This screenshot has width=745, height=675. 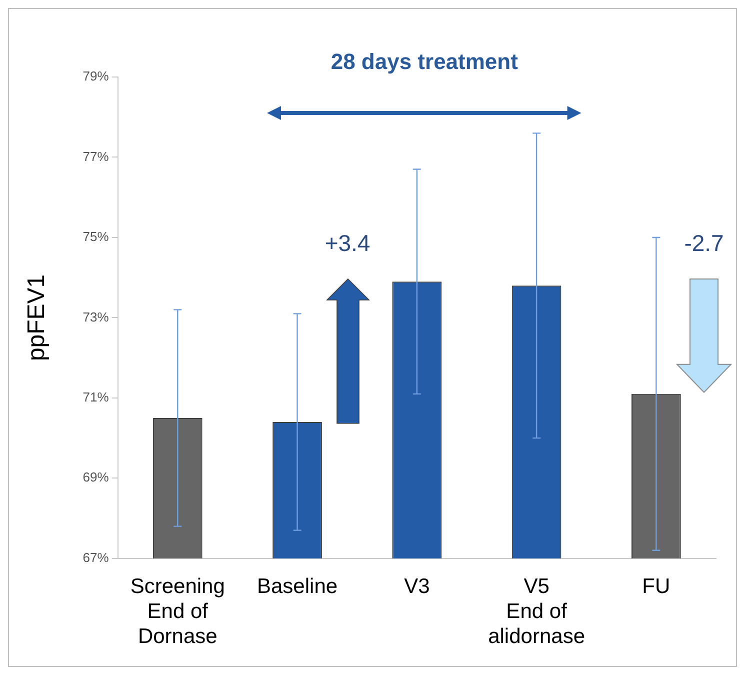 What do you see at coordinates (96, 397) in the screenshot?
I see `y-tick-label: 71%` at bounding box center [96, 397].